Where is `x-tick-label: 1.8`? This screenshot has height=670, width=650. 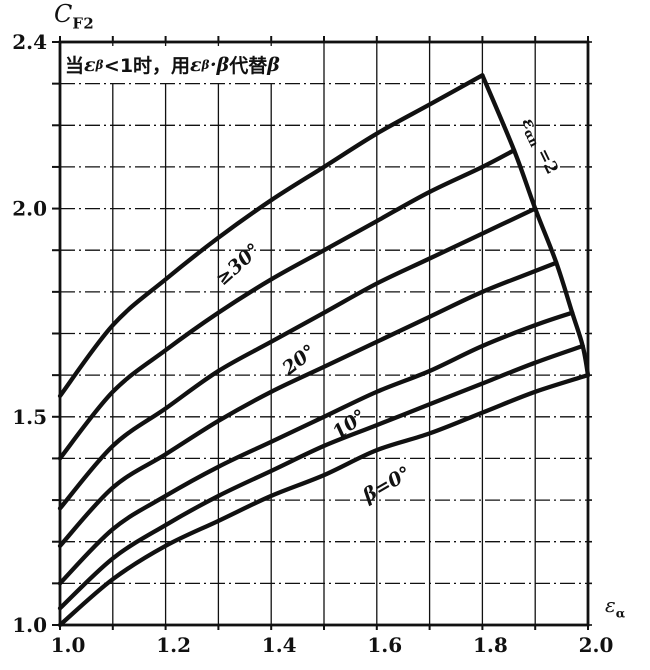
x-tick-label: 1.8 is located at coordinates (490, 645).